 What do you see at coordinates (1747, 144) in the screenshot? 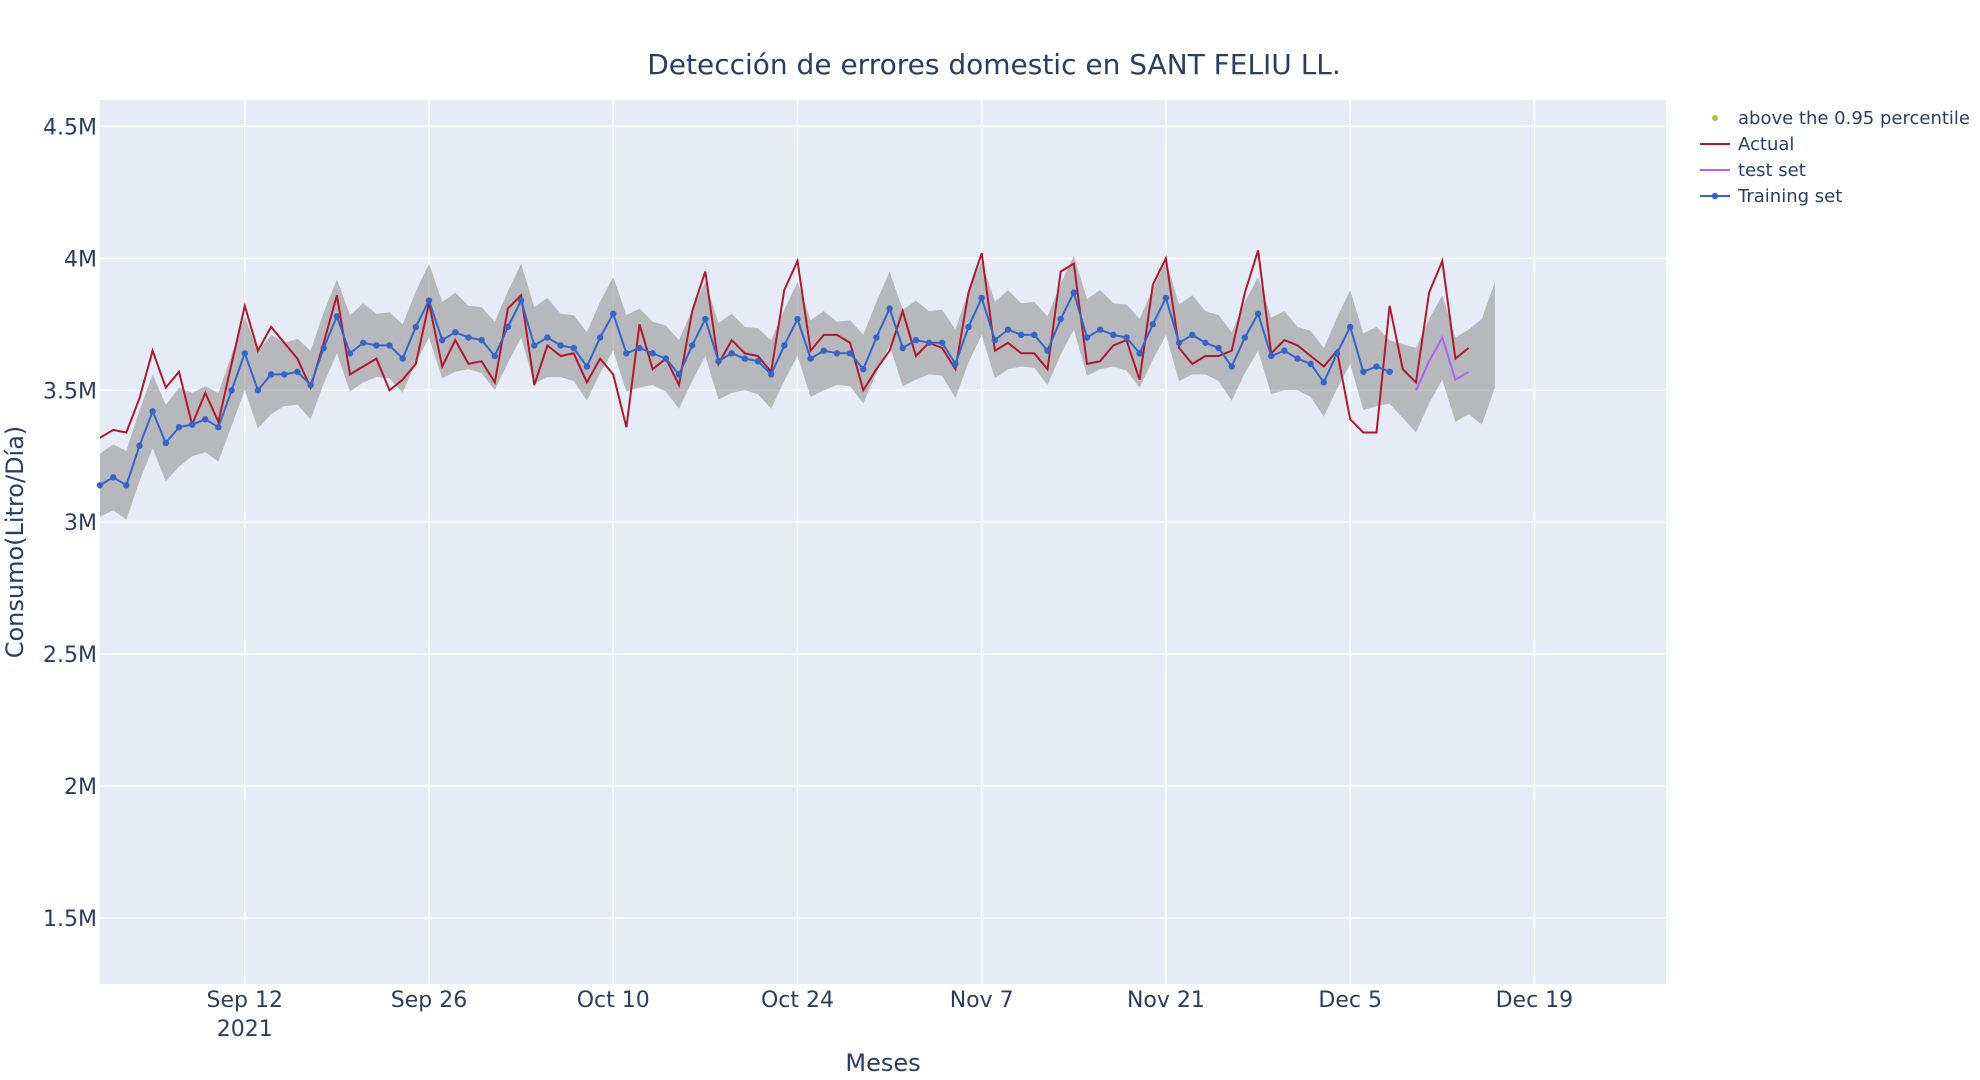
I see `legend-item: Actual` at bounding box center [1747, 144].